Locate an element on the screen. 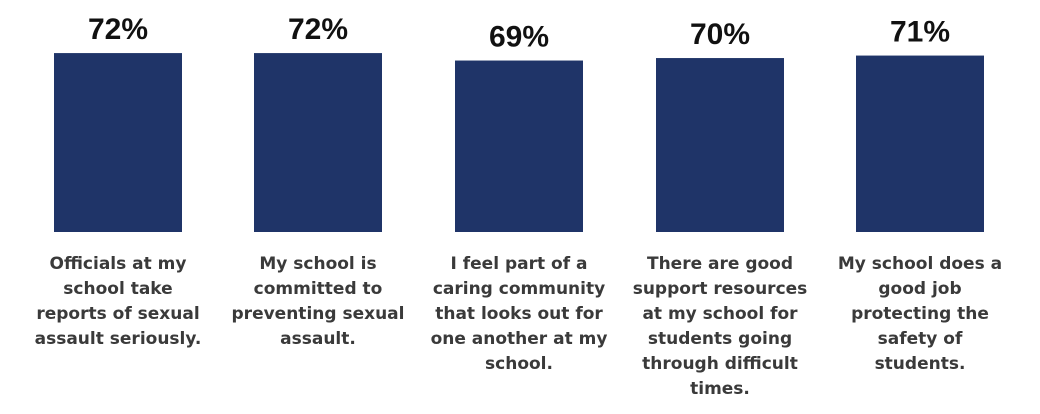 The image size is (1040, 414). bar-value-label-3: 69% is located at coordinates (519, 37).